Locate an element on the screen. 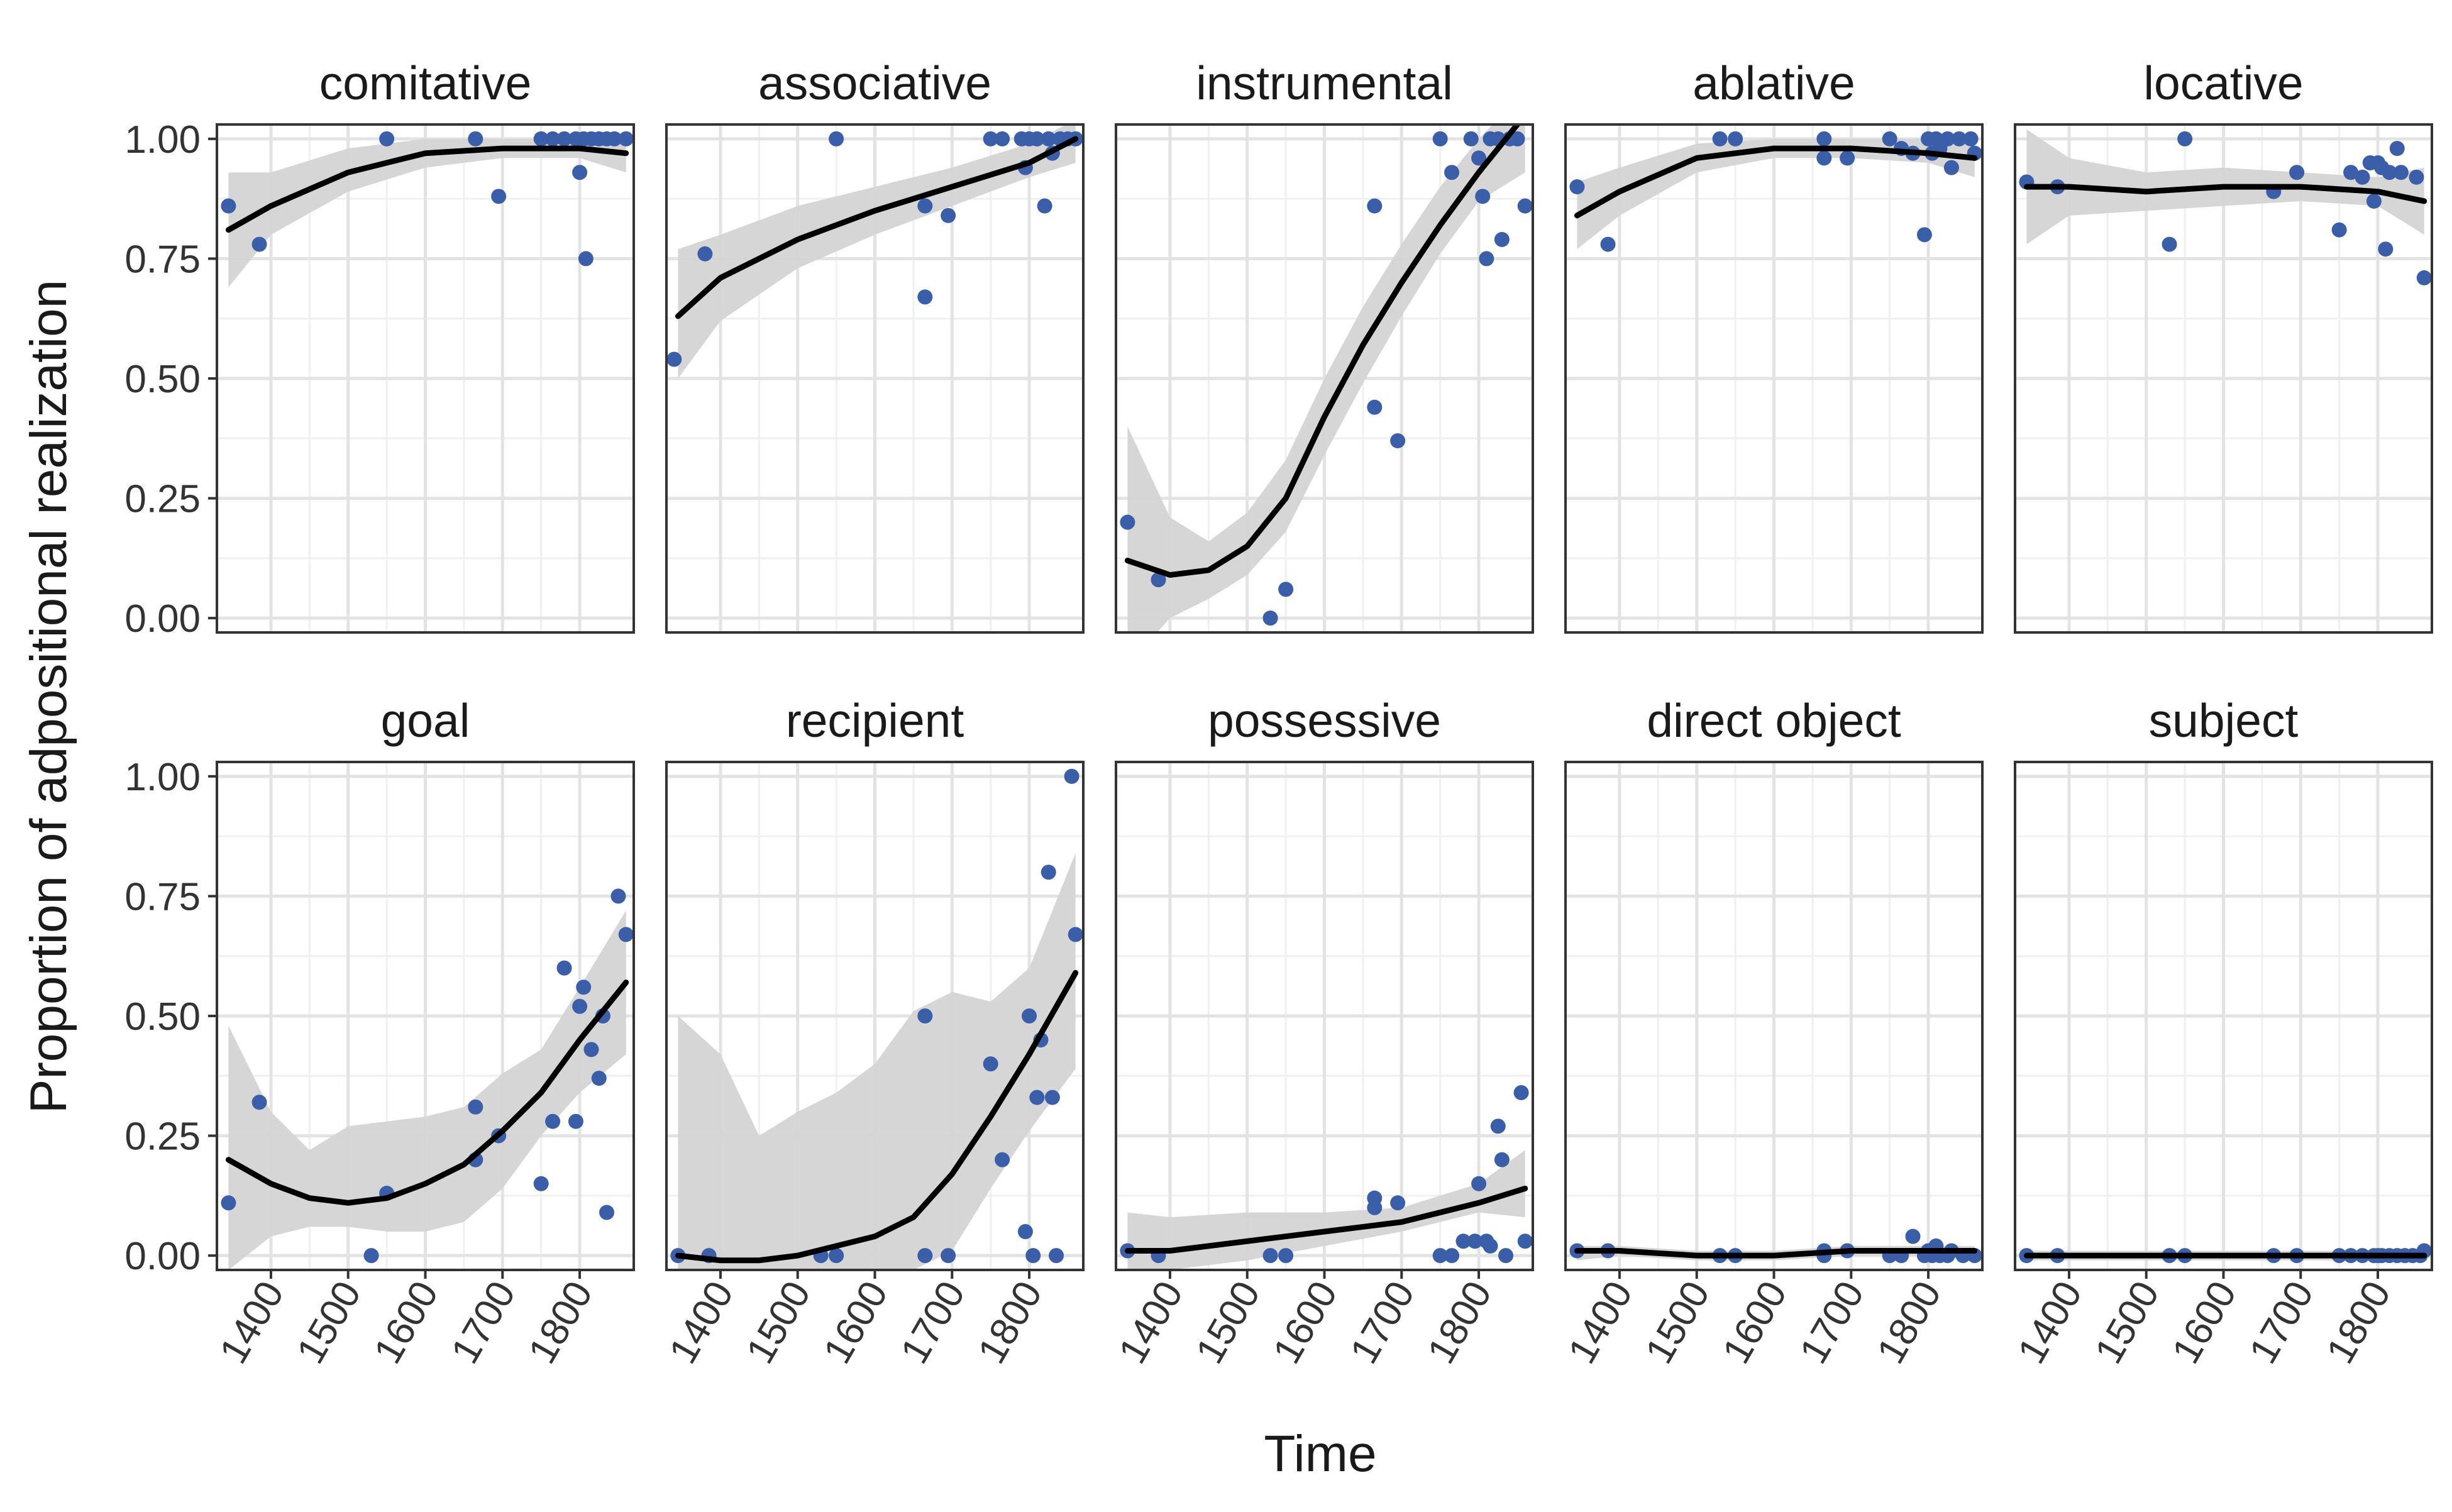 This screenshot has height=1512, width=2452. panel-locative: locative is located at coordinates (2223, 345).